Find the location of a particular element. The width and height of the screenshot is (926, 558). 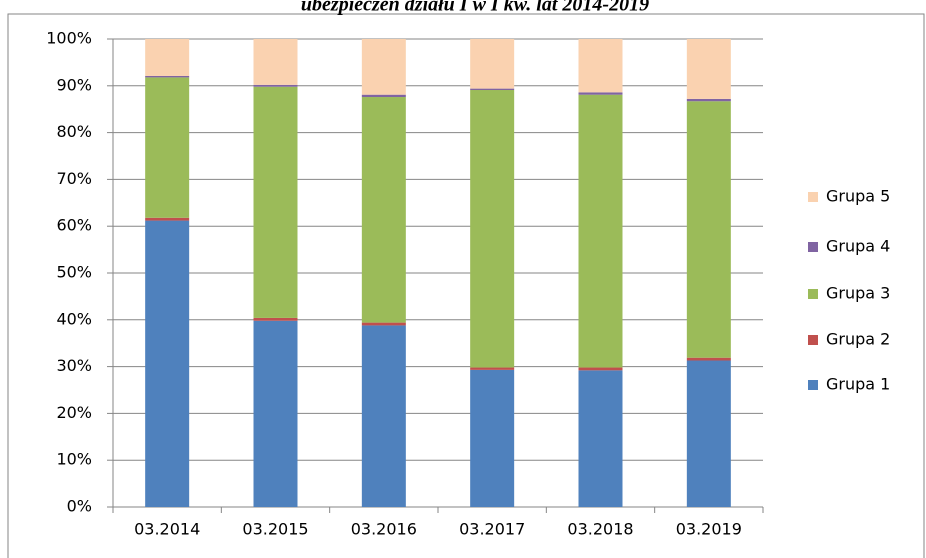

x-tick-label: 03.2017 is located at coordinates (492, 529).